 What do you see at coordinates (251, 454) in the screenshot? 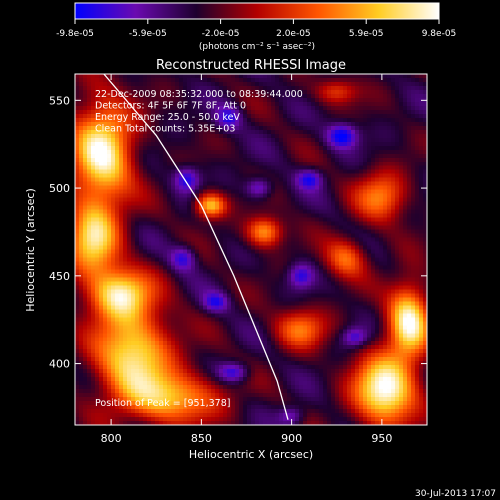
I see `x-axis-label: Heliocentric X (arcsec)` at bounding box center [251, 454].